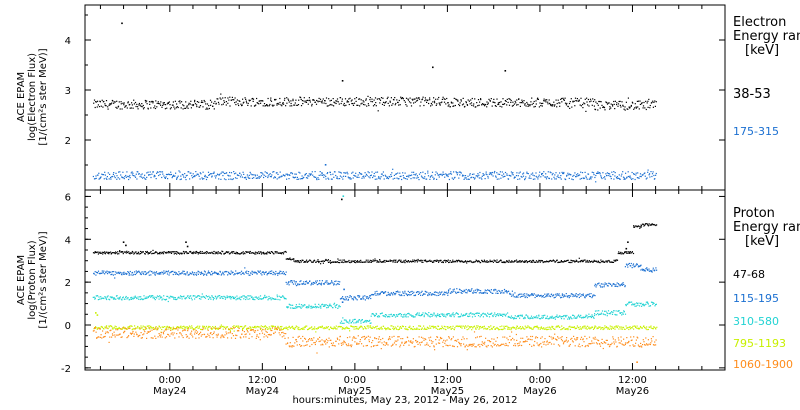 This screenshot has height=410, width=800. I want to click on outlier-point, so click(123, 242).